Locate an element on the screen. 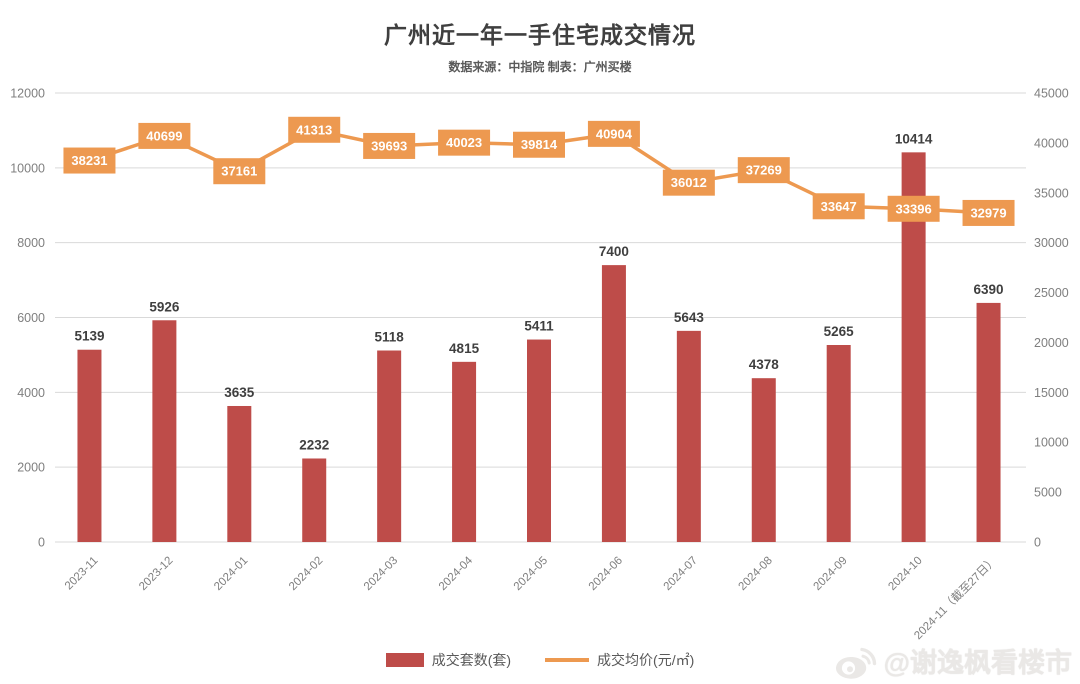 Image resolution: width=1080 pixels, height=684 pixels. x-axis-label: 2024-01 is located at coordinates (231, 574).